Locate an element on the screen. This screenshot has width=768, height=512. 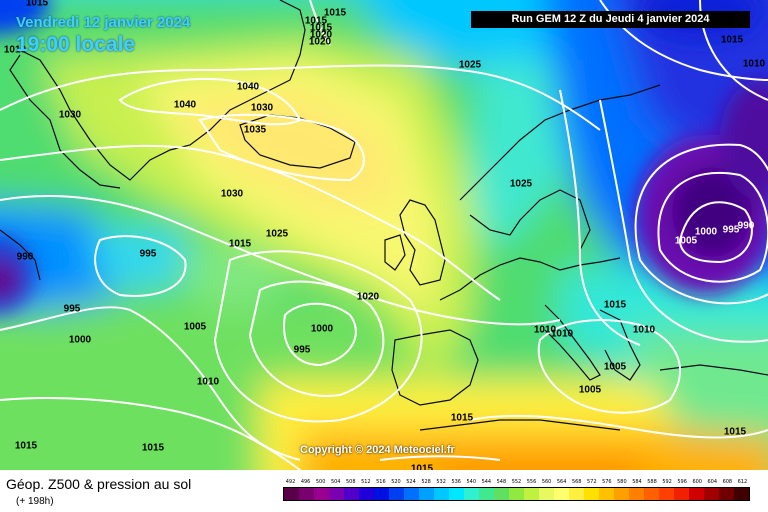
scale-label: 496 is located at coordinates (305, 482).